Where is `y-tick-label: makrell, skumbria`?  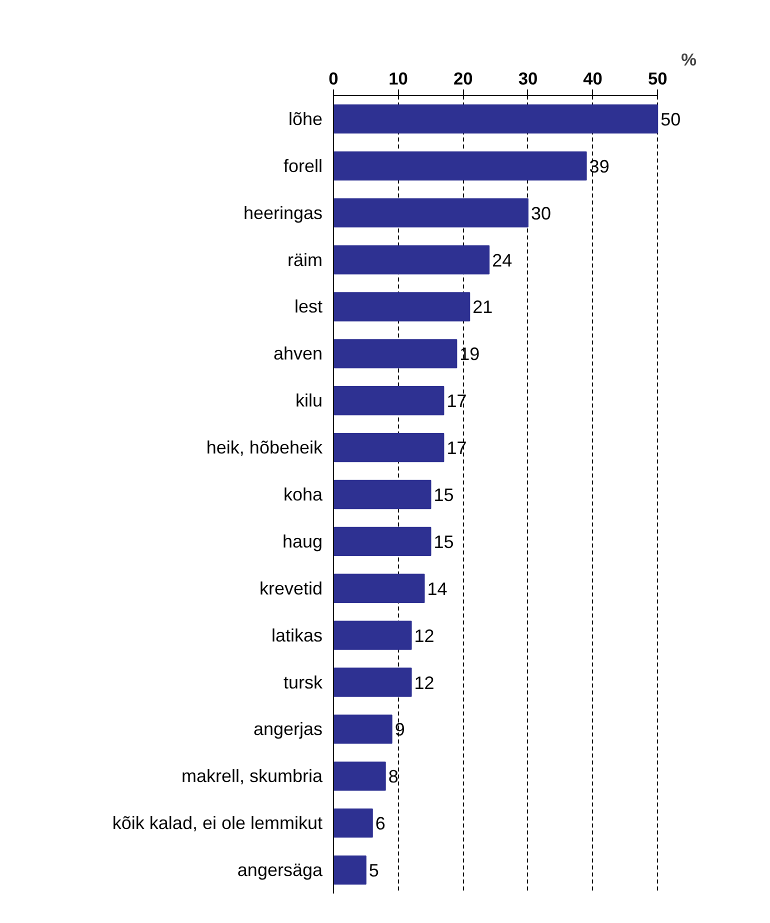 y-tick-label: makrell, skumbria is located at coordinates (252, 776).